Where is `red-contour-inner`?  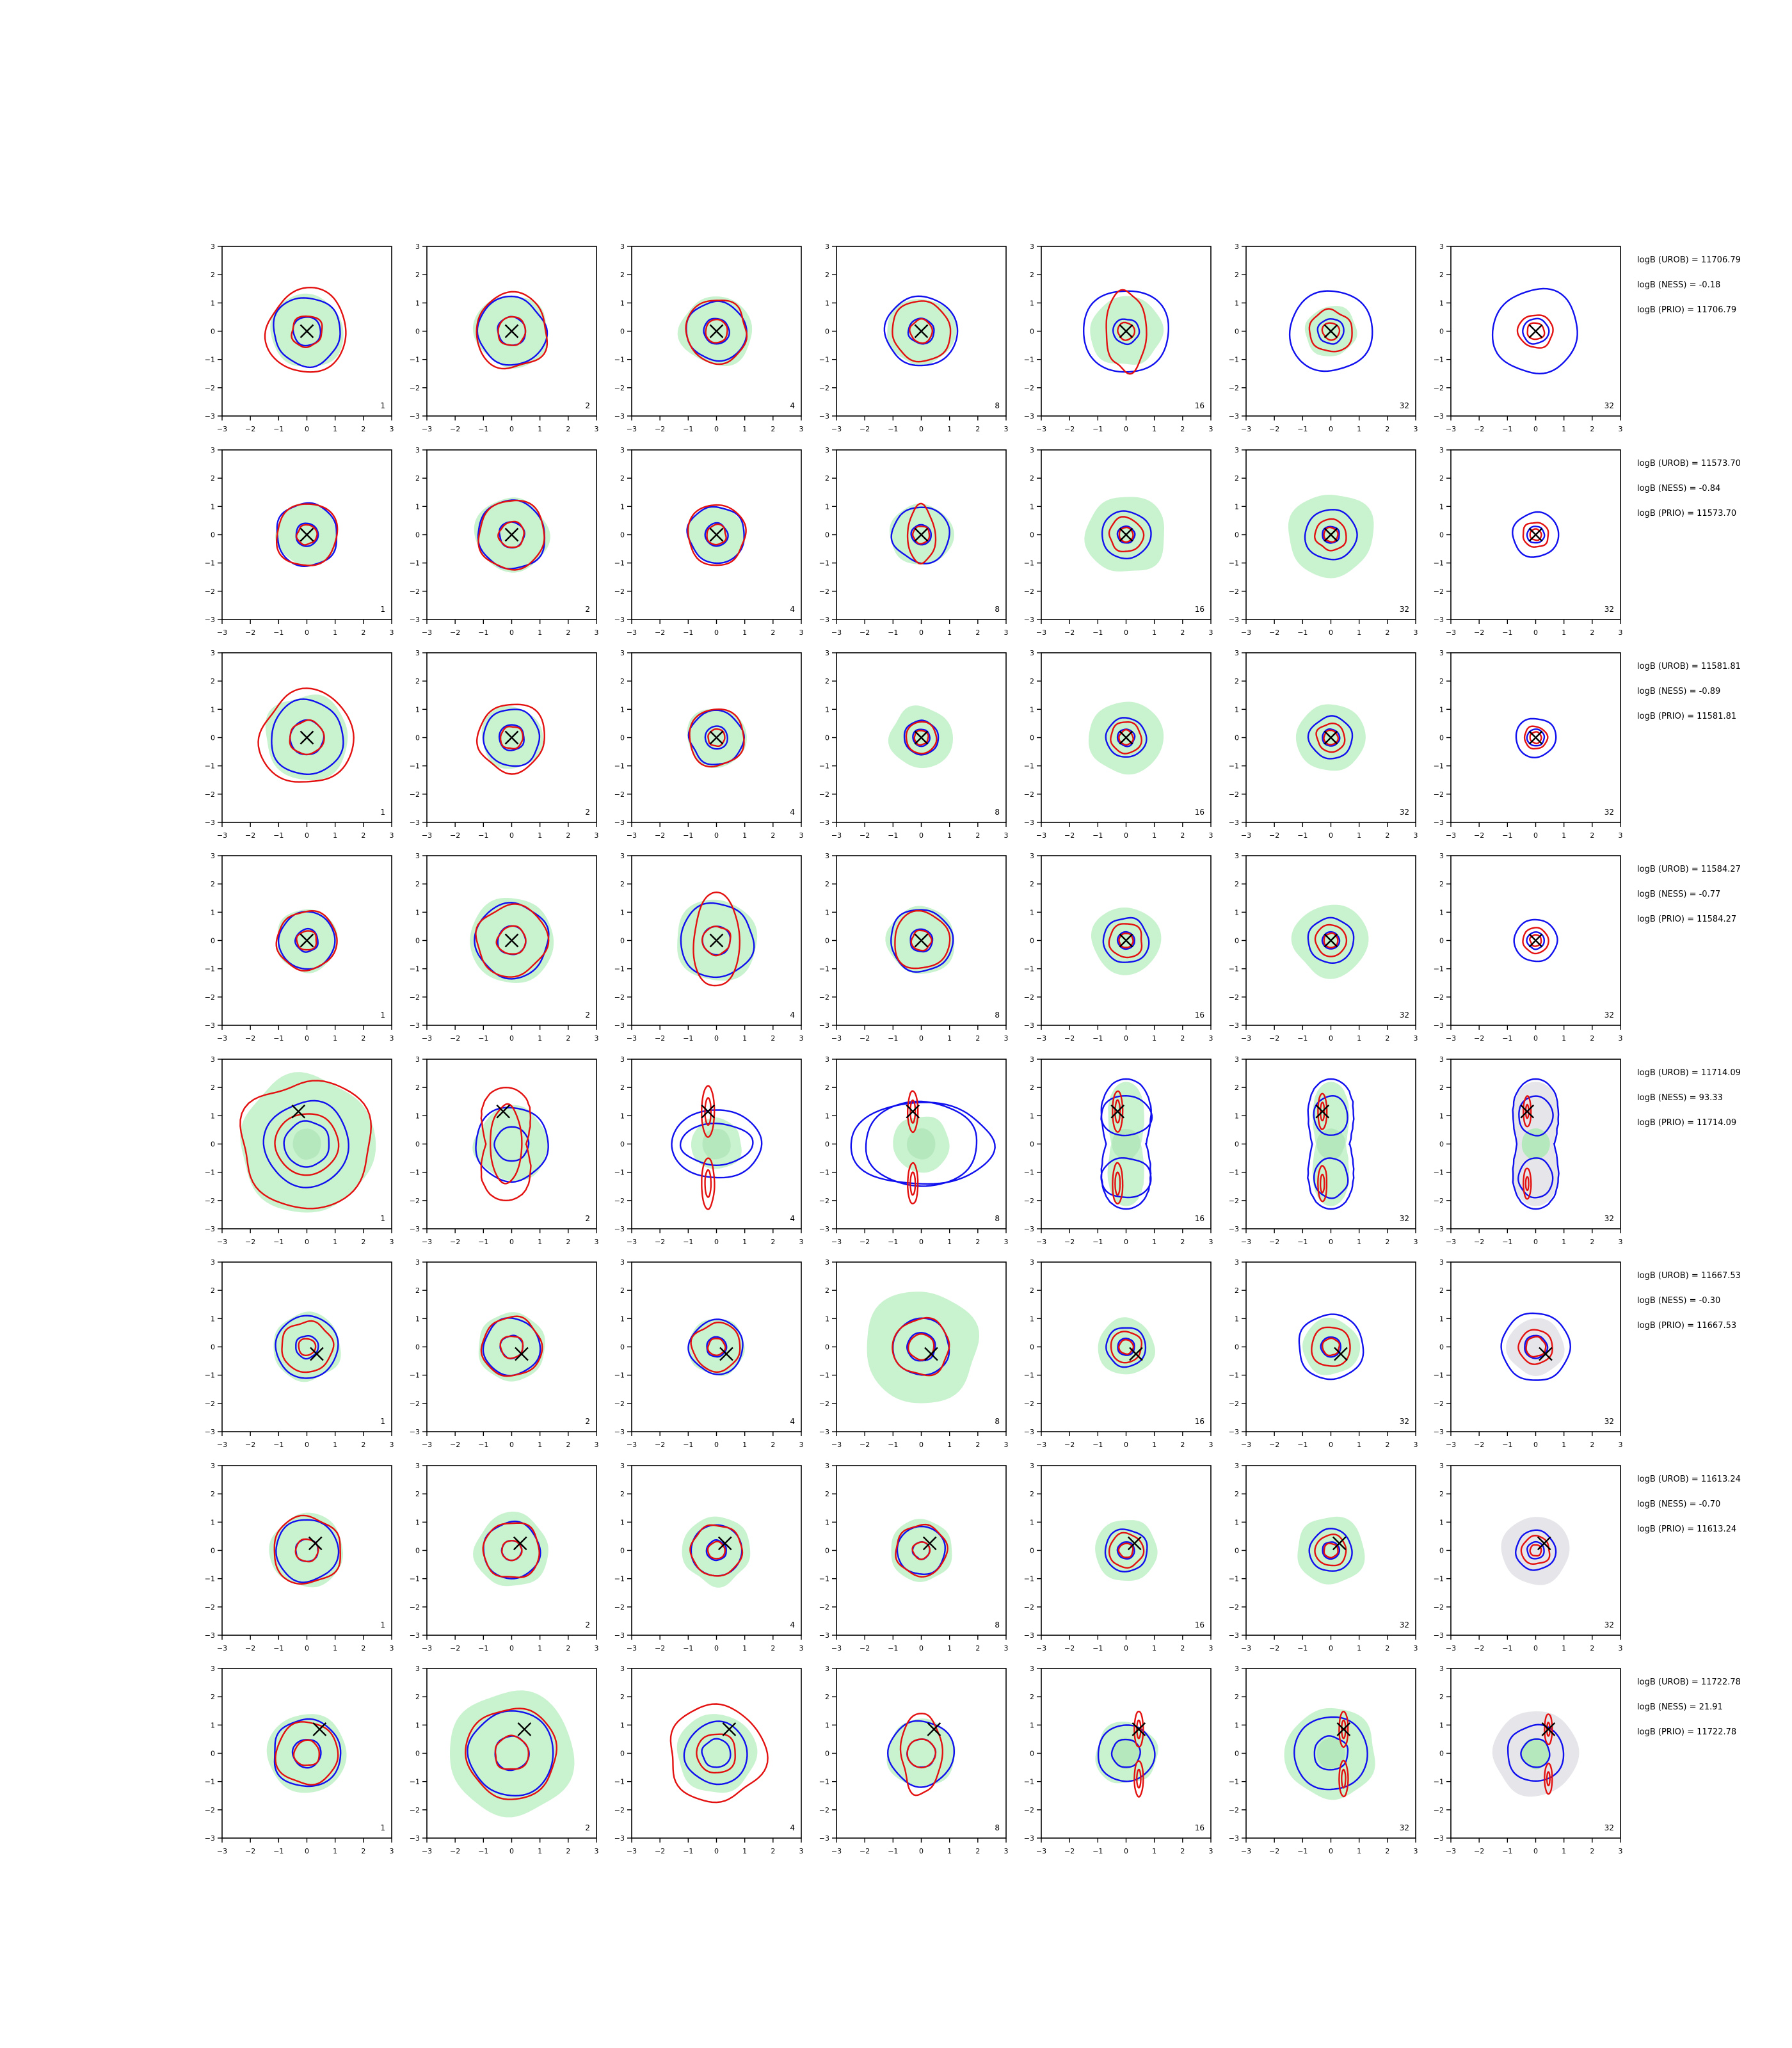 red-contour-inner is located at coordinates (1126, 534).